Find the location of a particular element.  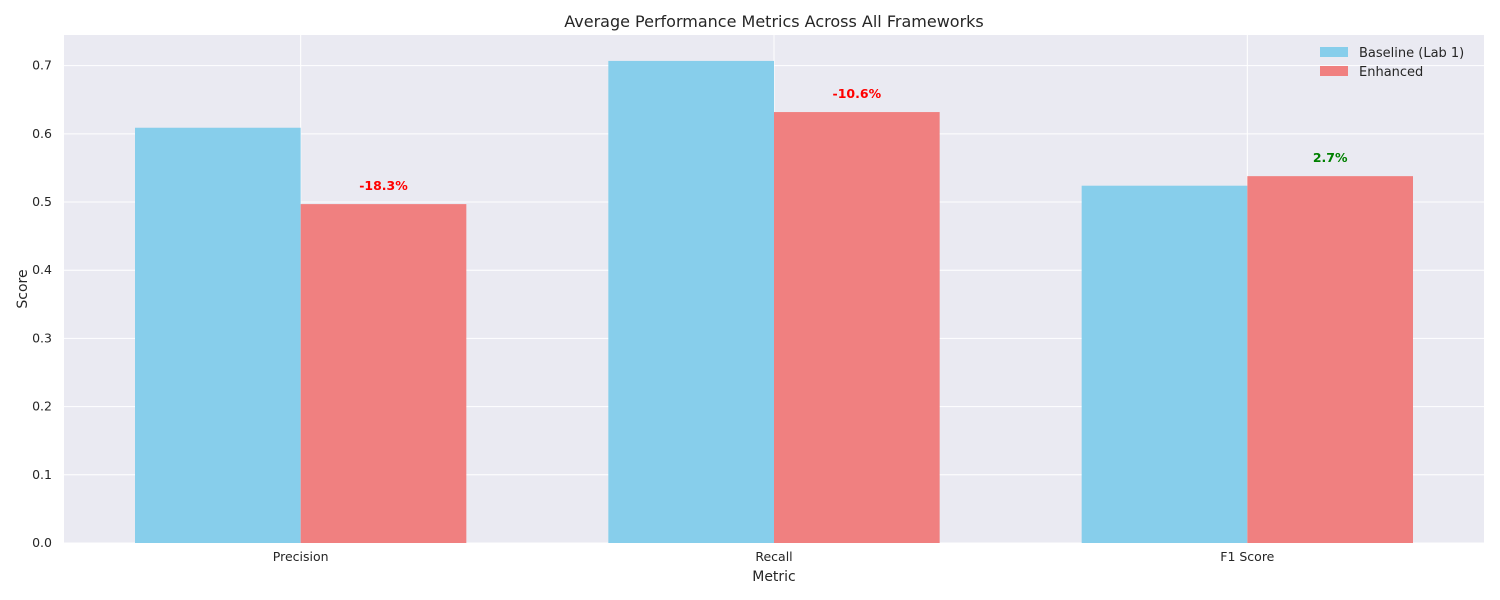

y-tick-label: 0.1 is located at coordinates (42, 474).